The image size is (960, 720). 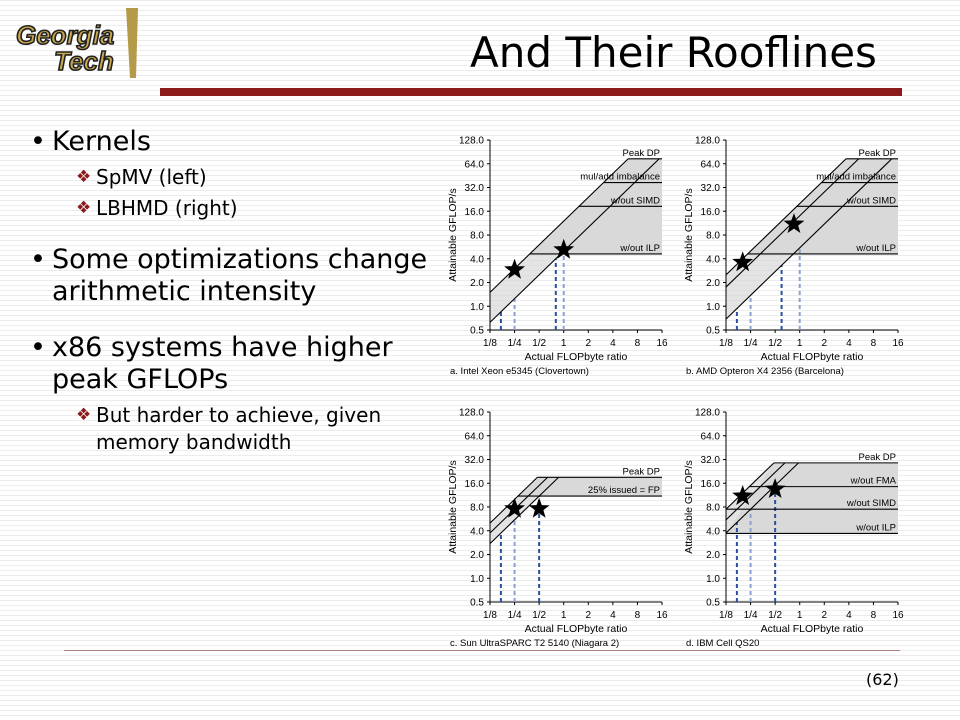 What do you see at coordinates (642, 471) in the screenshot?
I see `ceiling-label: Peak DP` at bounding box center [642, 471].